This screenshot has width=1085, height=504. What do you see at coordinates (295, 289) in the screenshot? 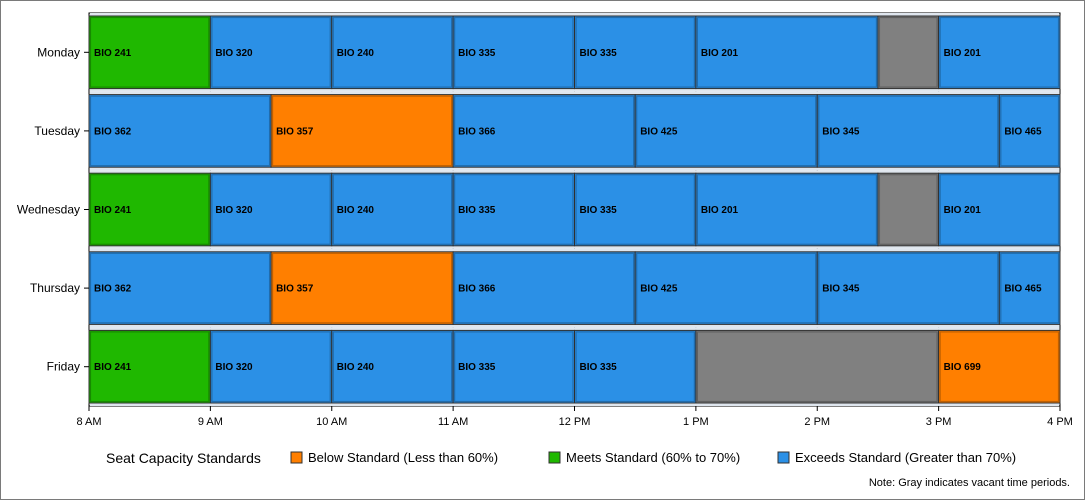
I see `bar-label: BIO 357` at bounding box center [295, 289].